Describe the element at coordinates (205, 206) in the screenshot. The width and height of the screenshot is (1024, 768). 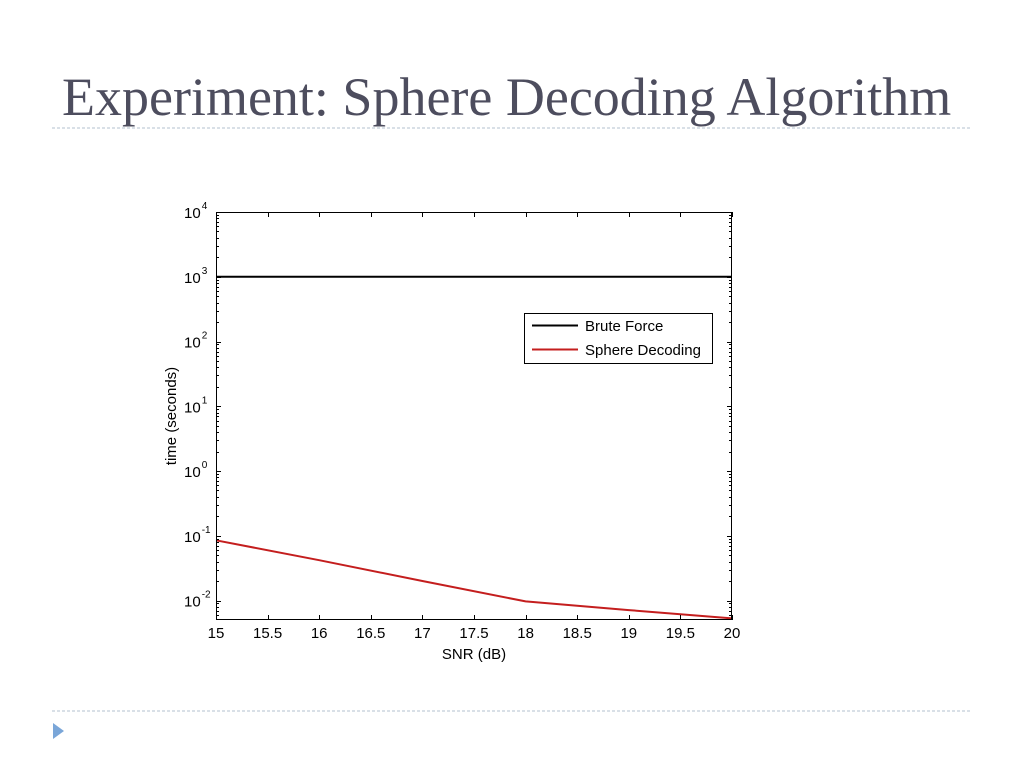
I see `y-tick-label-exponent: 4` at that location.